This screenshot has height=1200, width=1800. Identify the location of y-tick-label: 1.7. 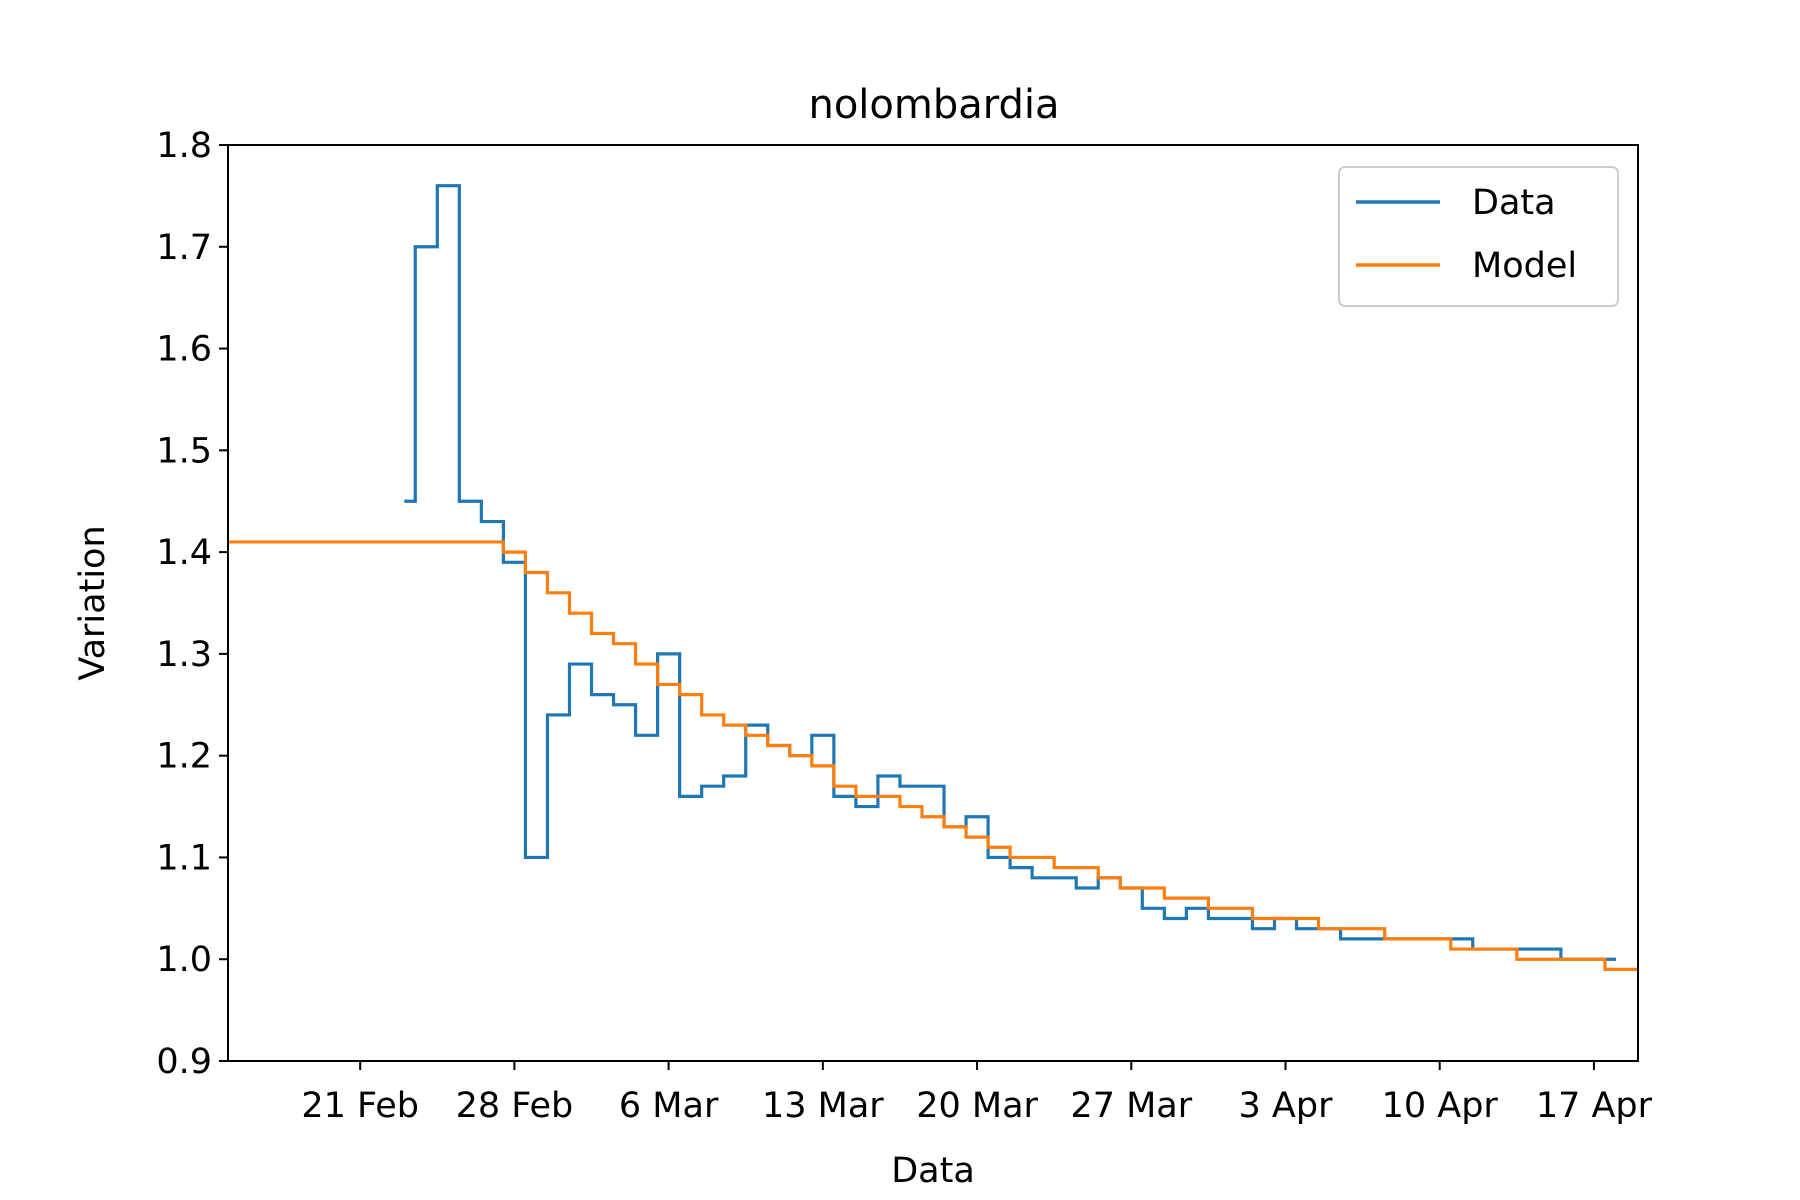
(184, 248).